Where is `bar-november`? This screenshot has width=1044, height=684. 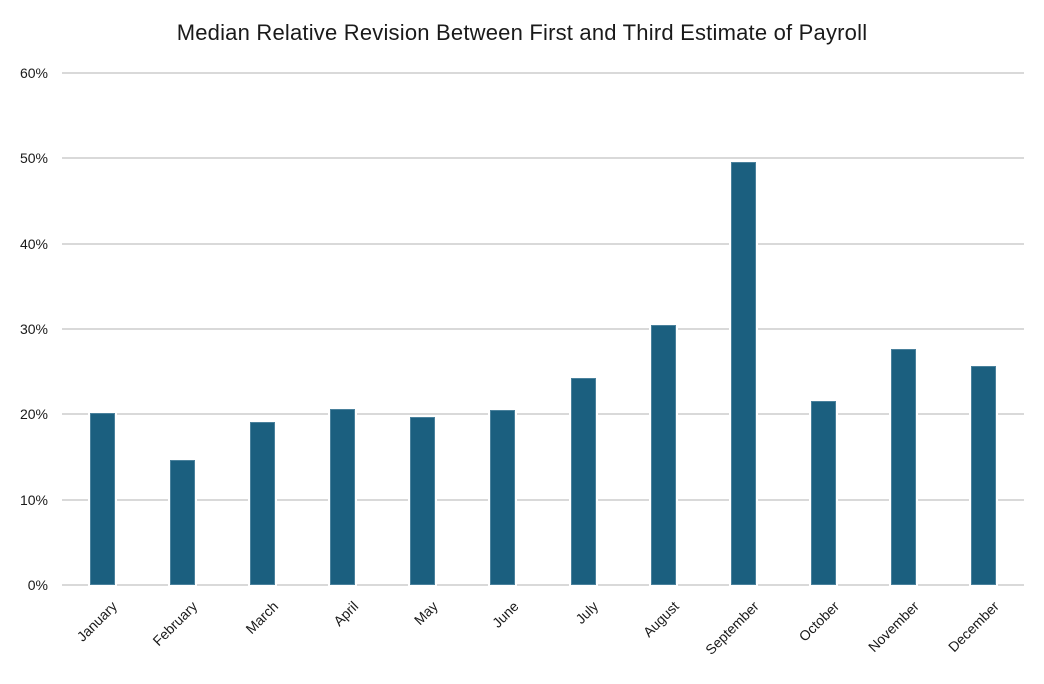 bar-november is located at coordinates (904, 467).